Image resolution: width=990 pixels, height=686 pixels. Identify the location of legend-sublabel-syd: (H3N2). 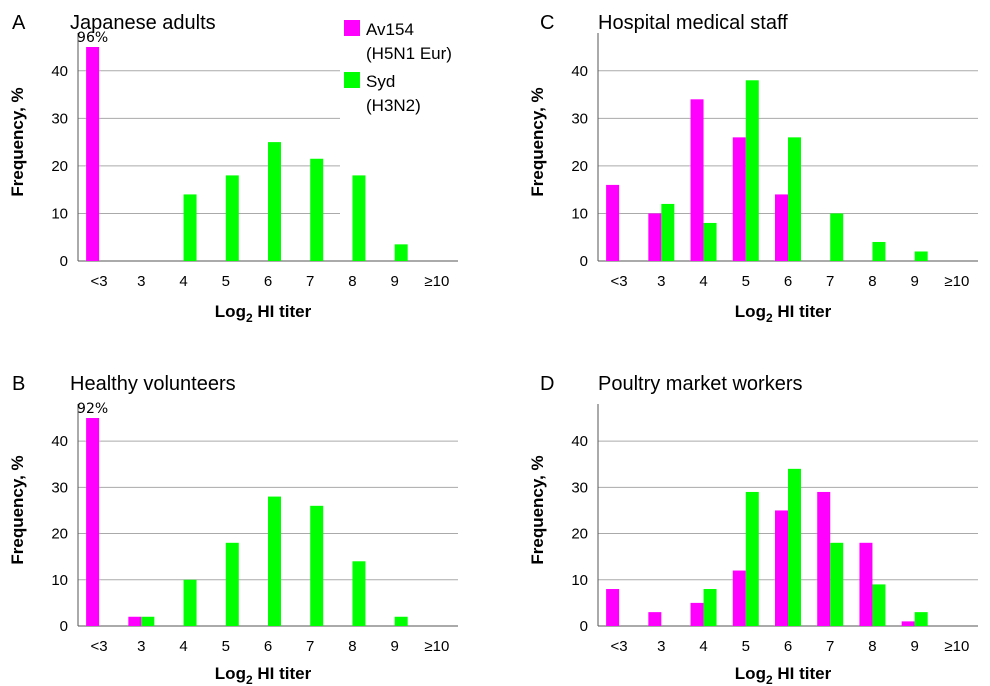
(393, 105).